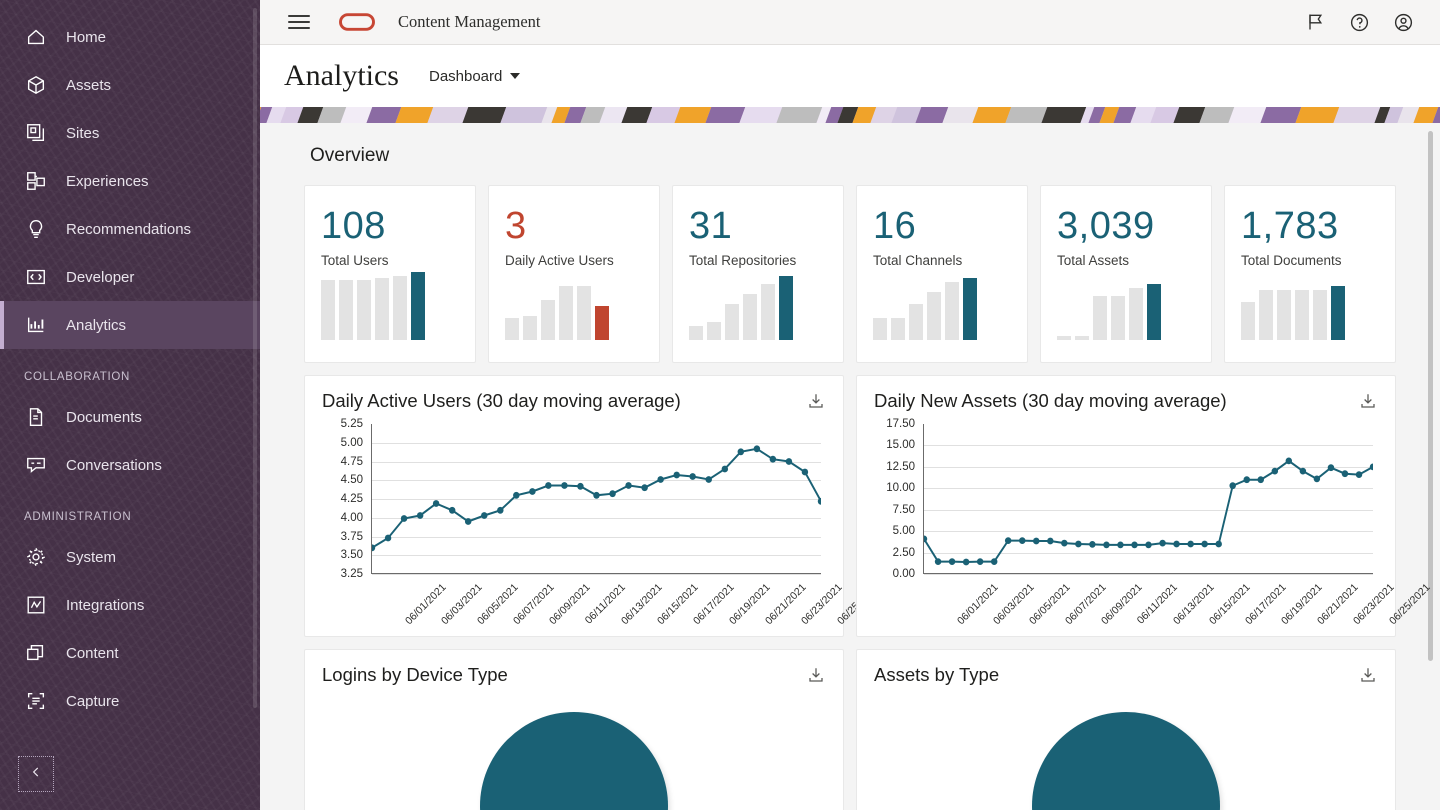 This screenshot has width=1440, height=810. I want to click on dashboard-selector: Dashboard, so click(475, 76).